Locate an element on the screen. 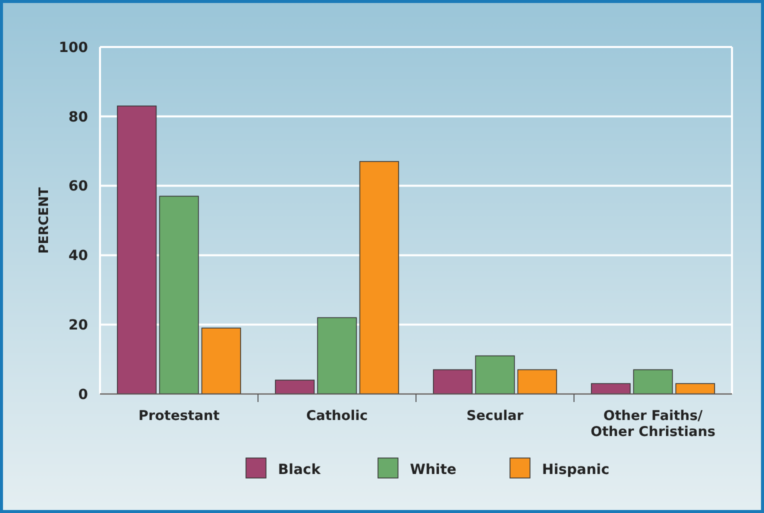 The height and width of the screenshot is (513, 764). x-tick-label: Other Faiths/ Other Christians is located at coordinates (653, 424).